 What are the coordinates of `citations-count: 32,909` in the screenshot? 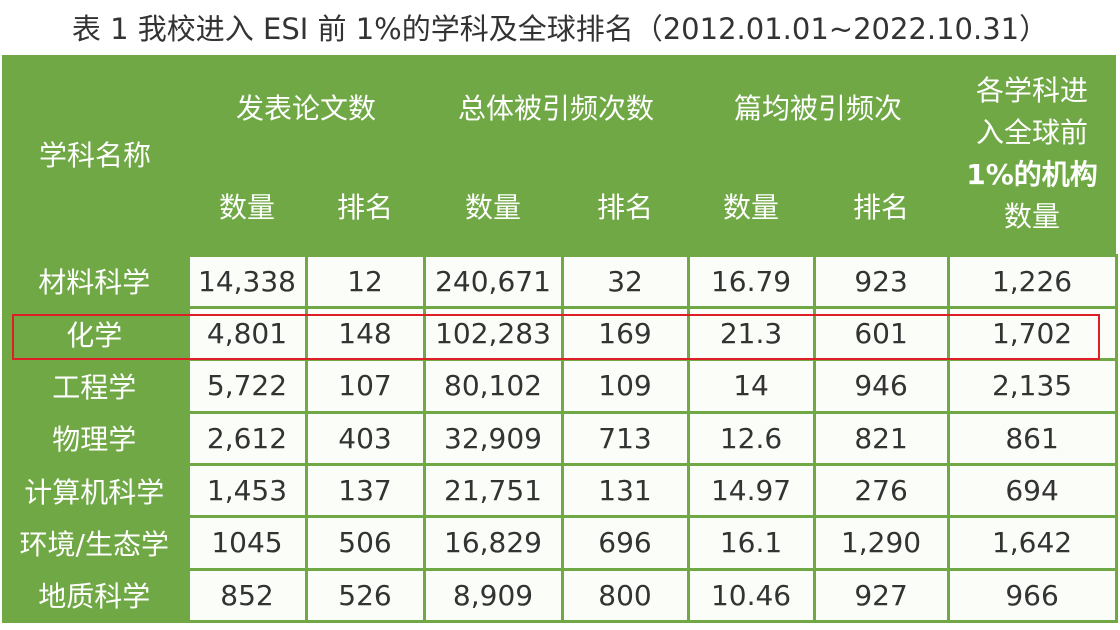 It's located at (492, 437).